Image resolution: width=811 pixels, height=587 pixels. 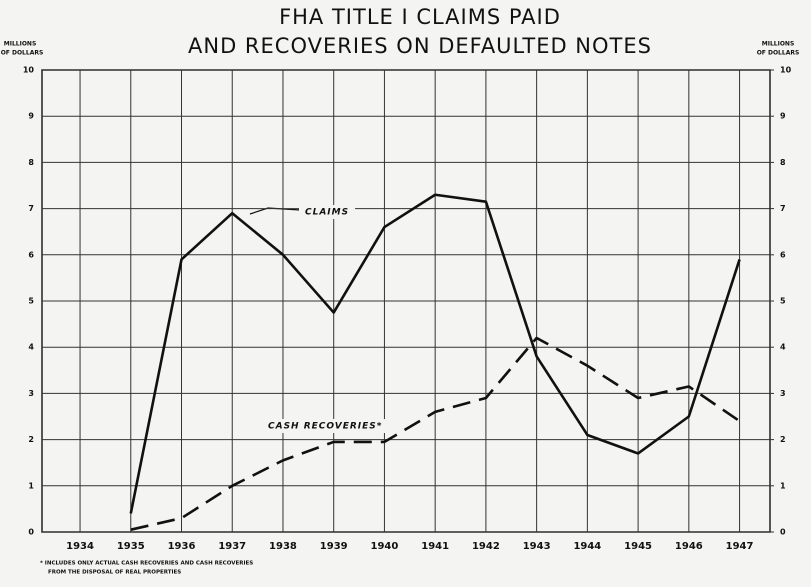 I want to click on x-tick-label: 1941, so click(x=435, y=546).